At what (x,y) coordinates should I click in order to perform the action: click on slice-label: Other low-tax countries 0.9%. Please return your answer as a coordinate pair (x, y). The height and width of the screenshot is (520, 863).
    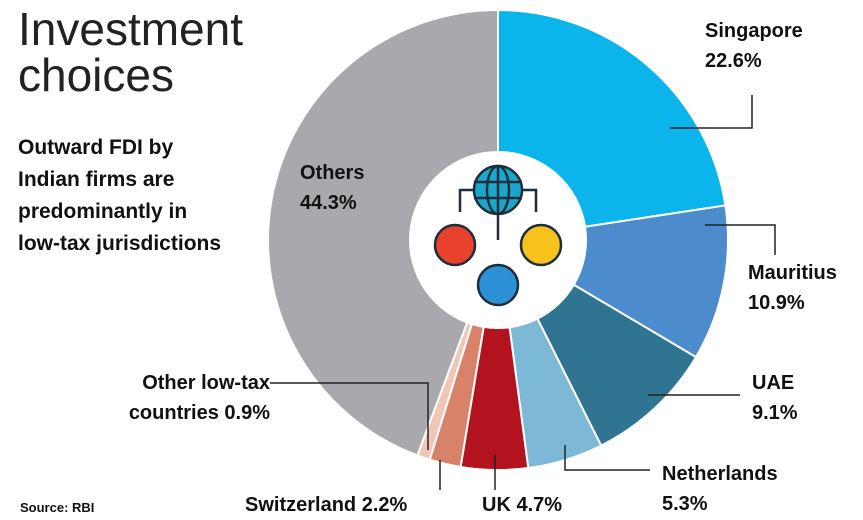
    Looking at the image, I should click on (170, 398).